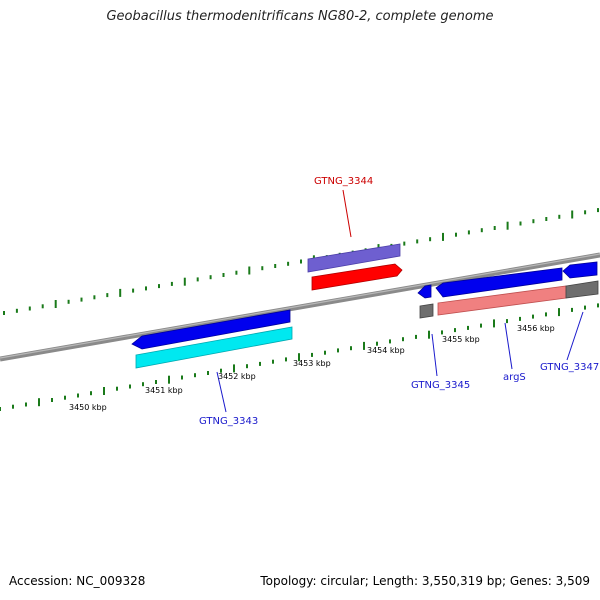 The width and height of the screenshot is (600, 600). I want to click on gene-GTNG_3347-pseudo-bar, so click(582, 289).